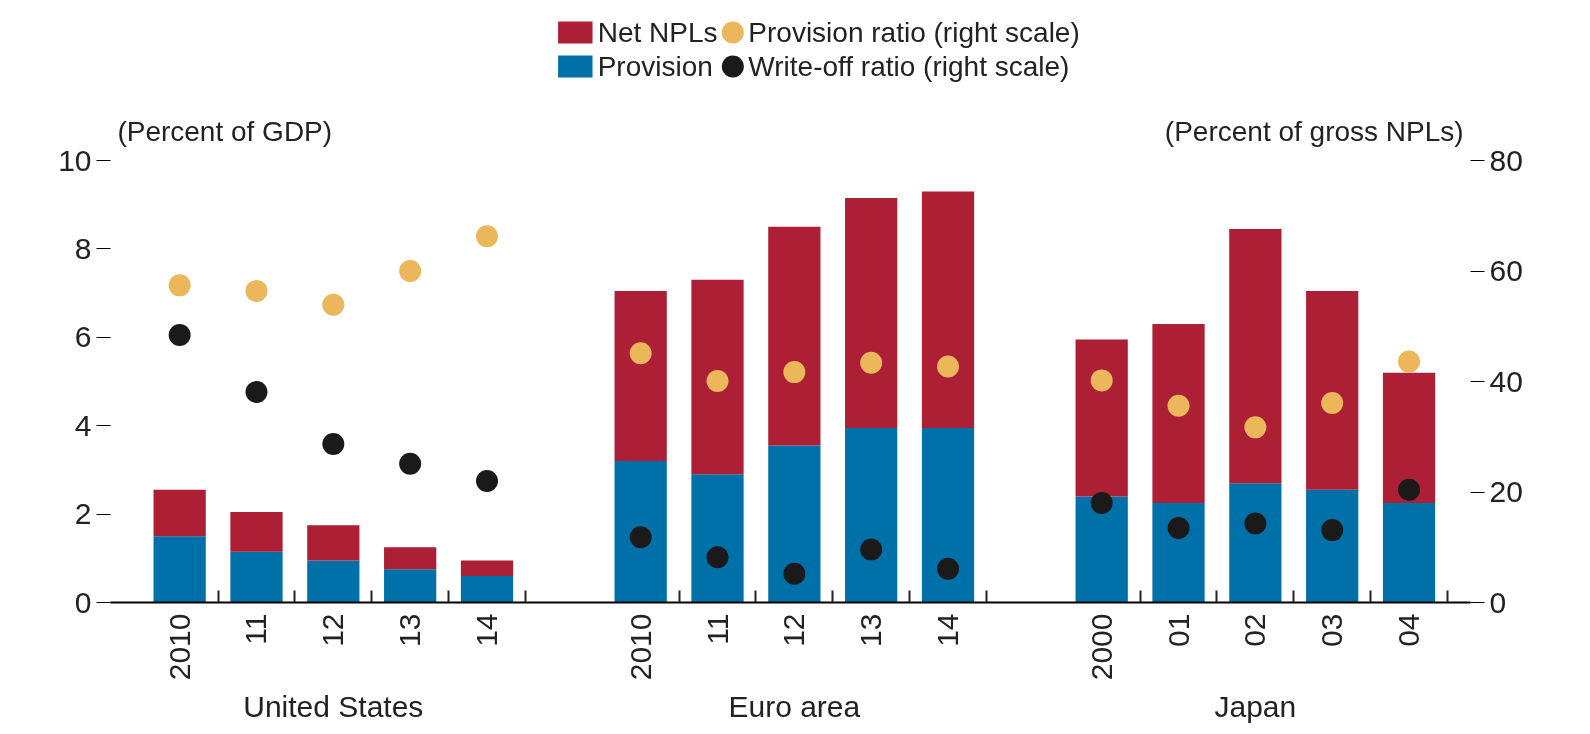  Describe the element at coordinates (1255, 630) in the screenshot. I see `x-tick-label: 02` at that location.